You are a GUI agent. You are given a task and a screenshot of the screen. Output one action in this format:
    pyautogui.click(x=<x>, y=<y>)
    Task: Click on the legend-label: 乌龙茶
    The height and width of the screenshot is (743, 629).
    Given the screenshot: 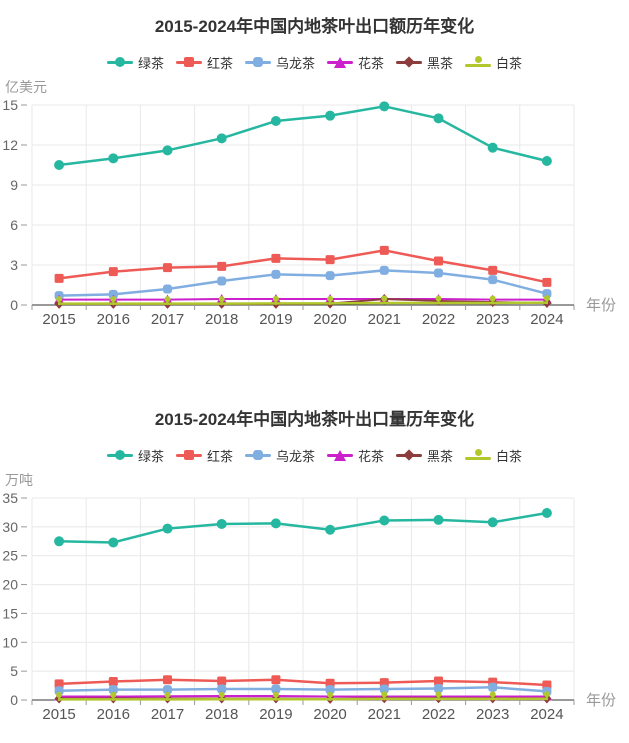 What is the action you would take?
    pyautogui.click(x=295, y=63)
    